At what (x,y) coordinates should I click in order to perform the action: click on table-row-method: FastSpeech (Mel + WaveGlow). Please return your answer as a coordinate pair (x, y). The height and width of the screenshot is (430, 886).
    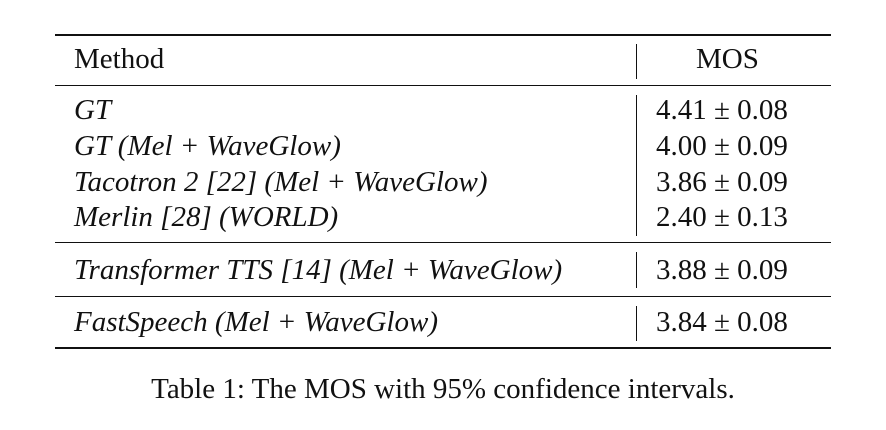
    Looking at the image, I should click on (256, 322).